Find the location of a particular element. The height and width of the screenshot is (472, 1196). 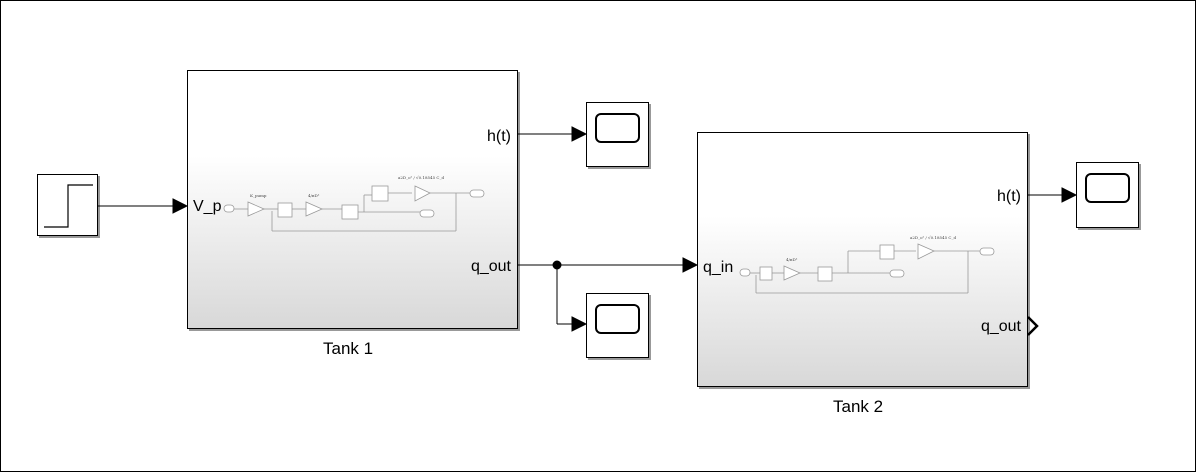

tank1-output-h: h(t) is located at coordinates (499, 136).